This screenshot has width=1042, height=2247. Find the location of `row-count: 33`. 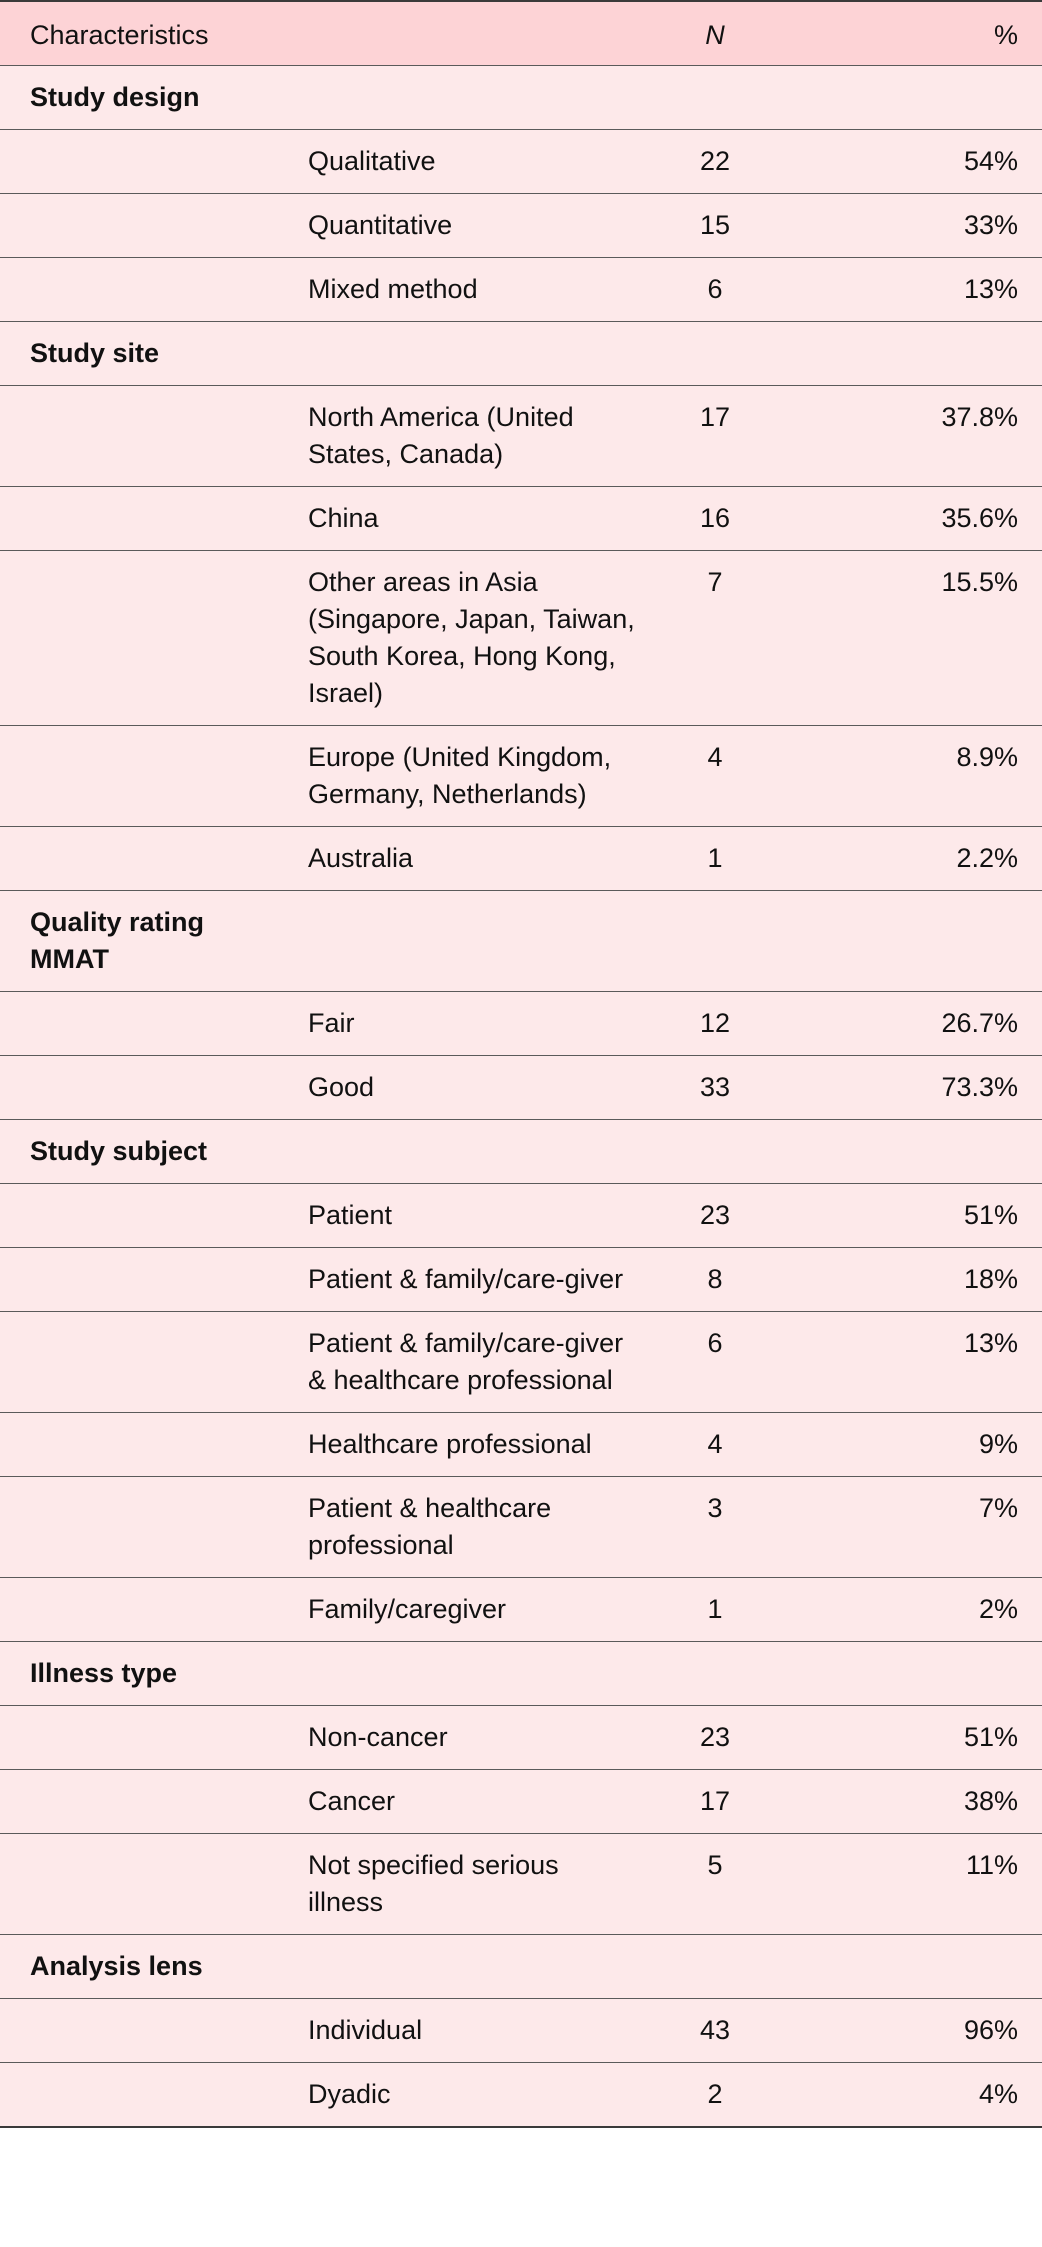

row-count: 33 is located at coordinates (715, 1087).